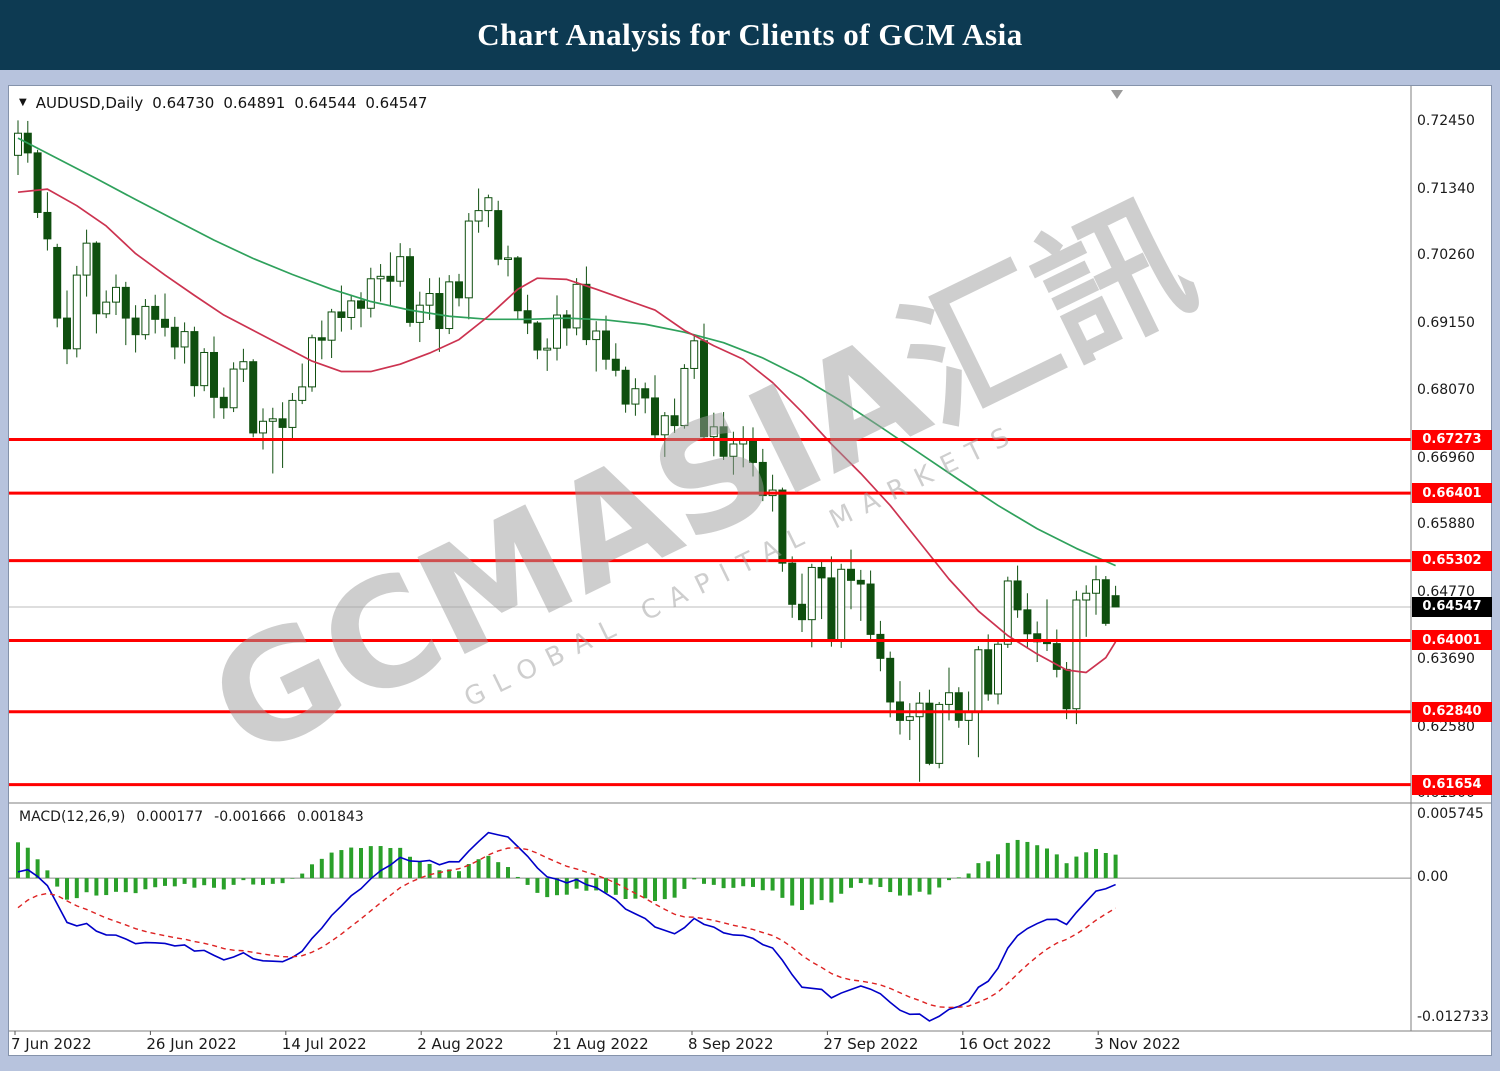 This screenshot has width=1500, height=1071. Describe the element at coordinates (1450, 814) in the screenshot. I see `macd-axis-label: 0.005745` at that location.